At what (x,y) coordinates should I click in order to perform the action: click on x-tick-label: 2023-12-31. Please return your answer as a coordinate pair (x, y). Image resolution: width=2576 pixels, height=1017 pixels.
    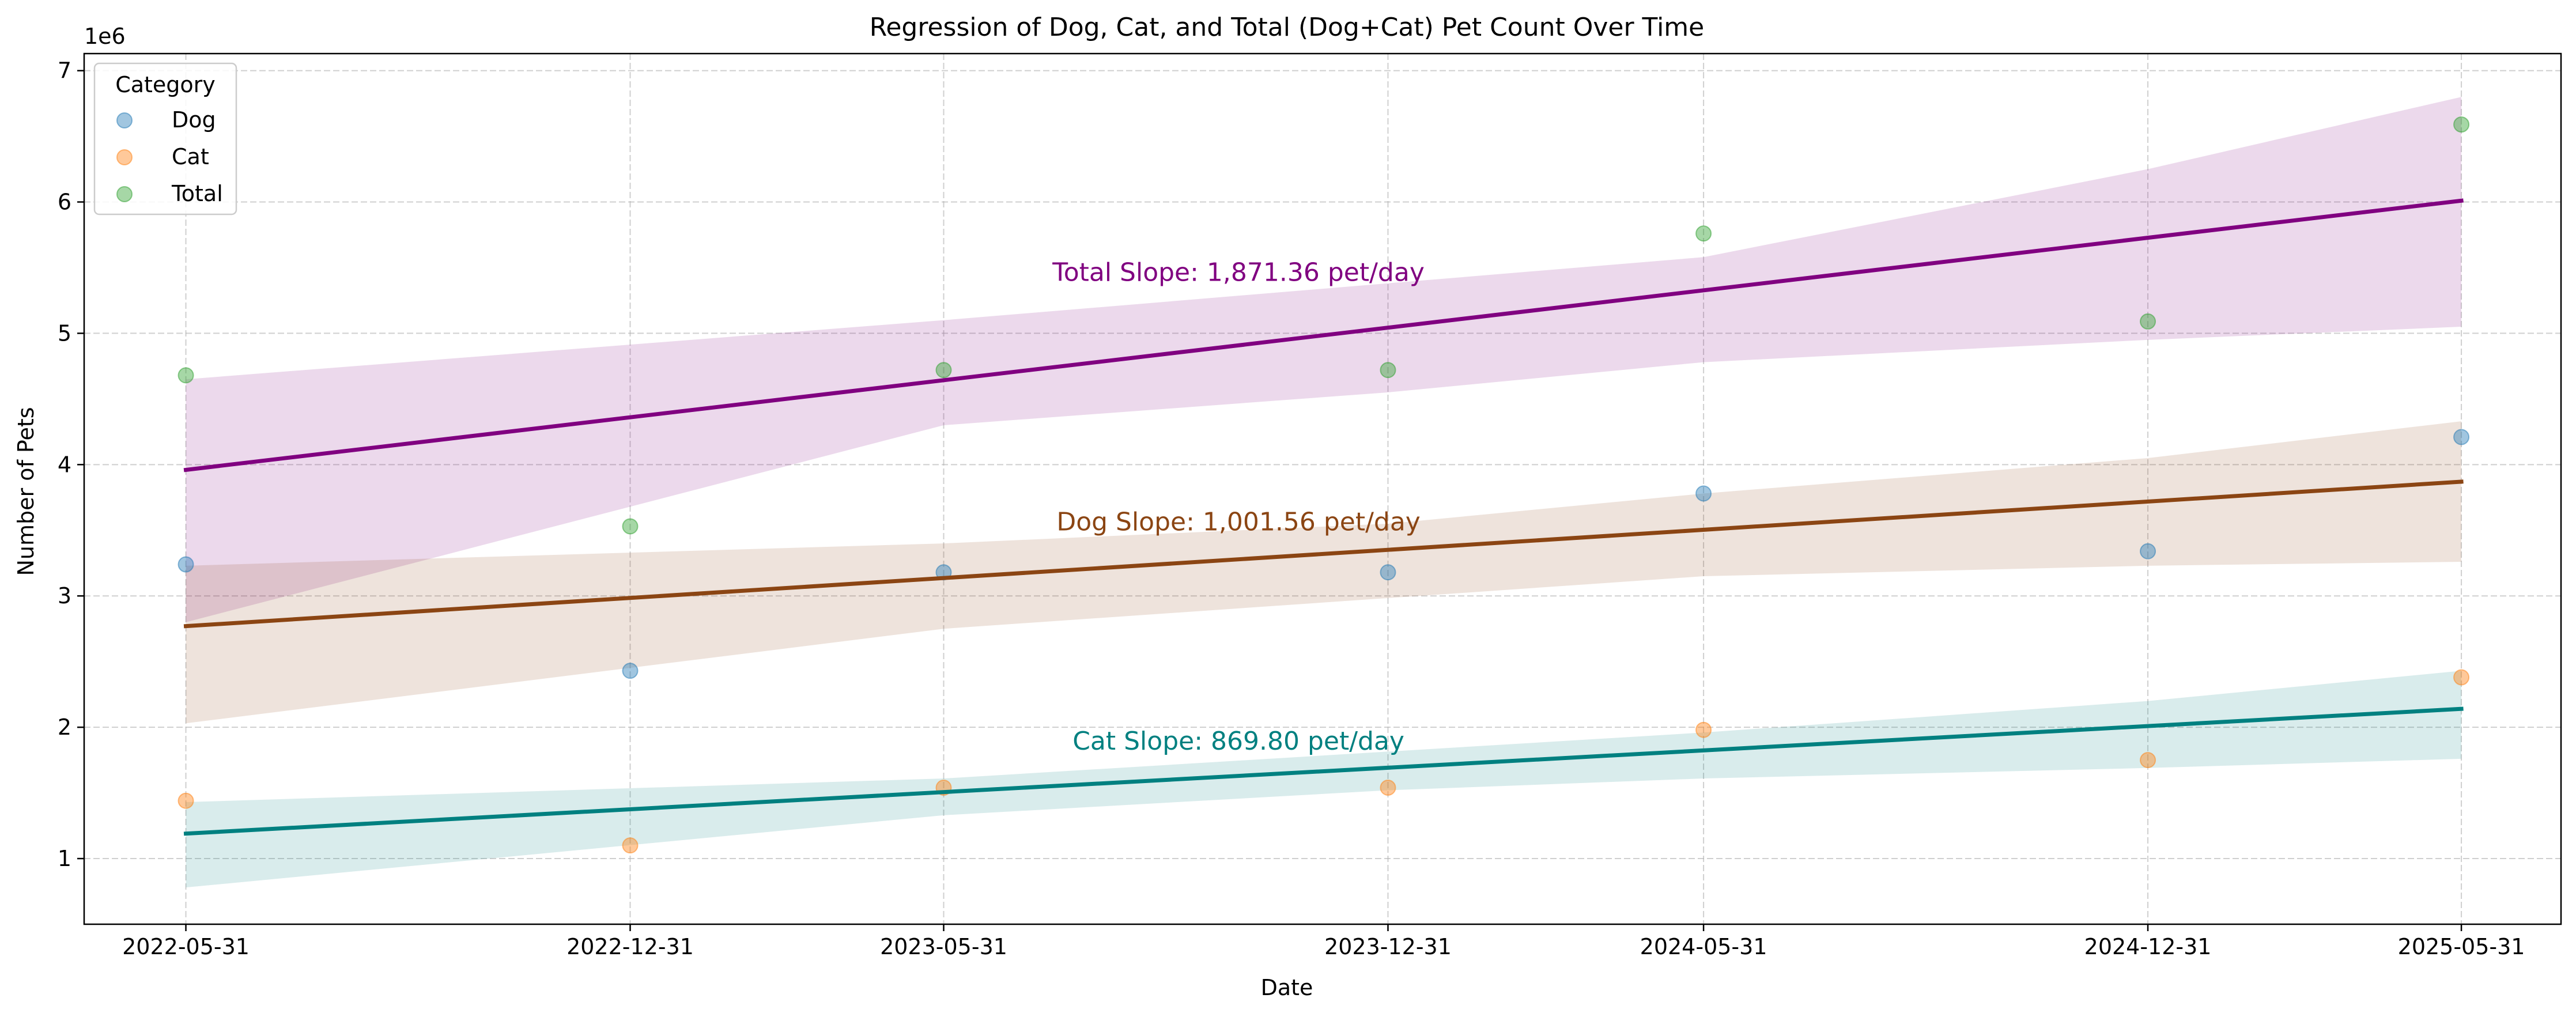
    Looking at the image, I should click on (1388, 946).